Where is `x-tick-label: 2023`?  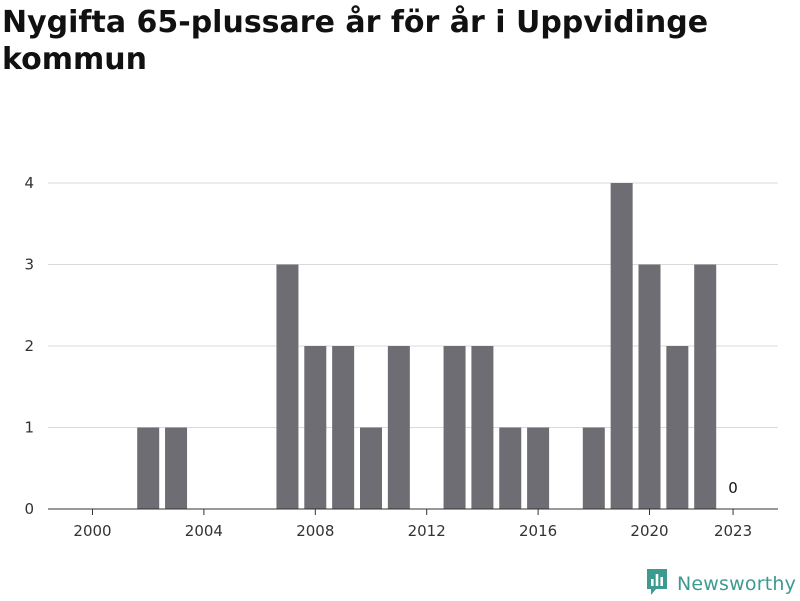 x-tick-label: 2023 is located at coordinates (733, 531).